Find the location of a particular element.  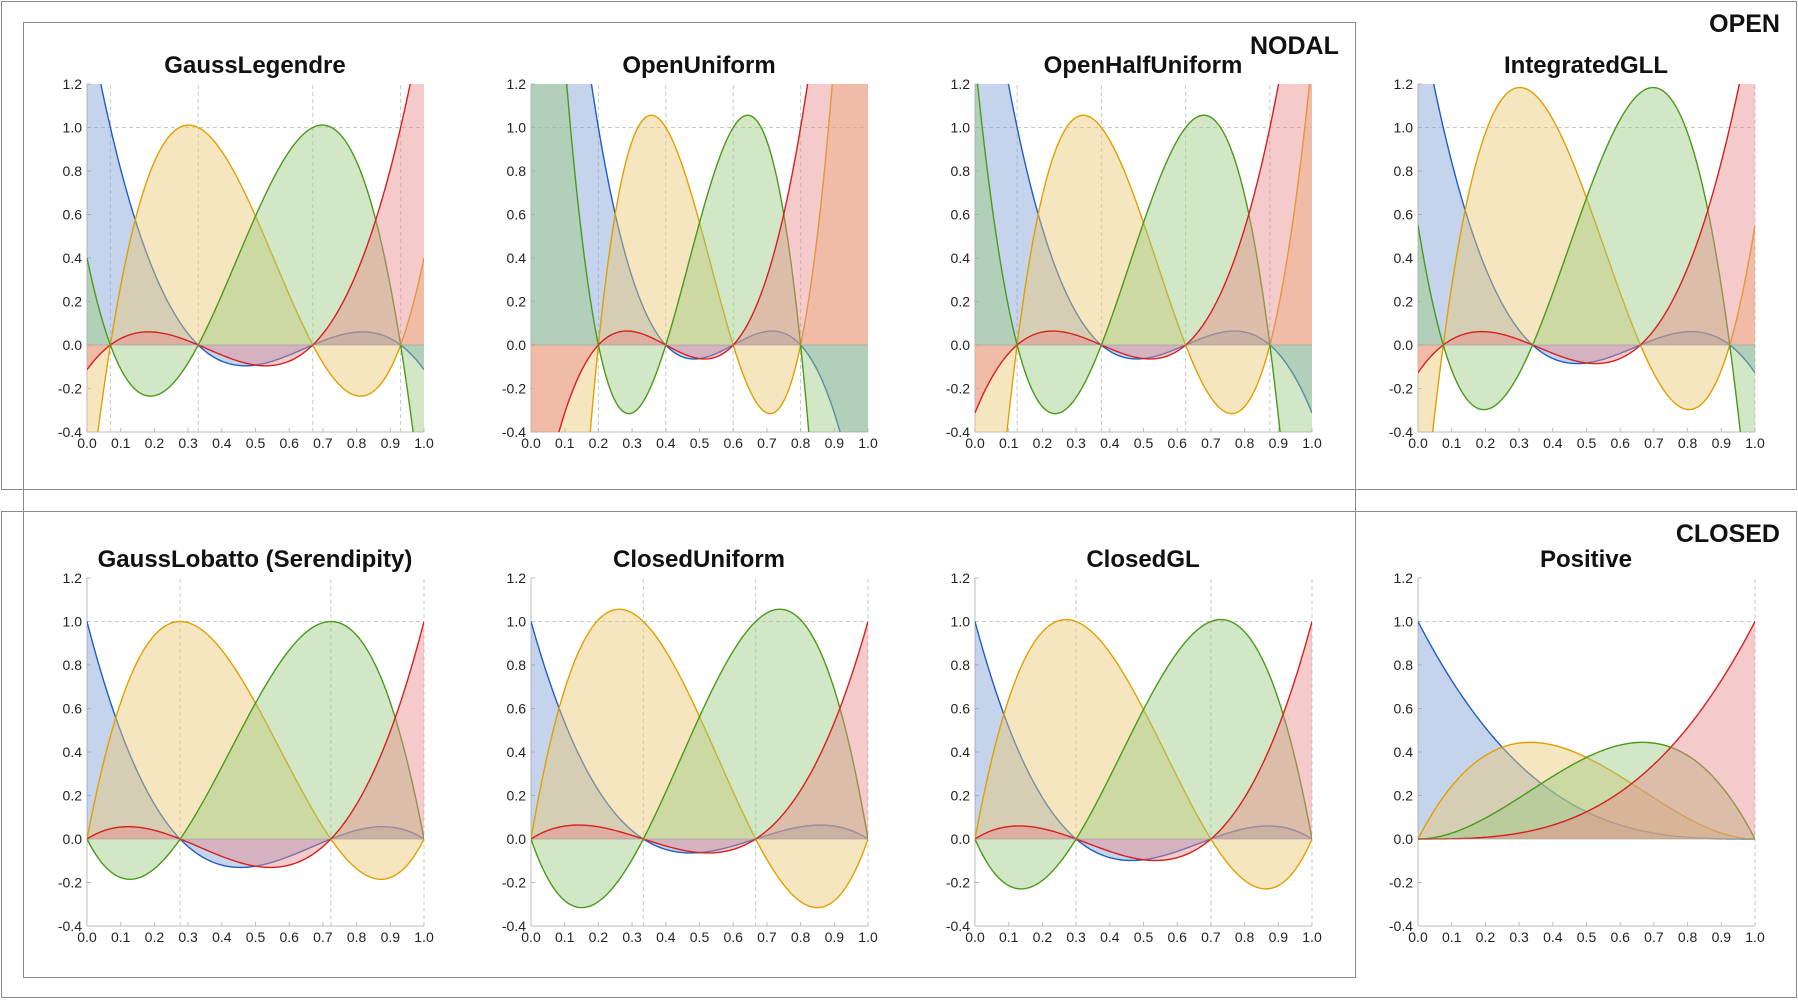

panel-title-closed-uniform: ClosedUniform is located at coordinates (698, 559).